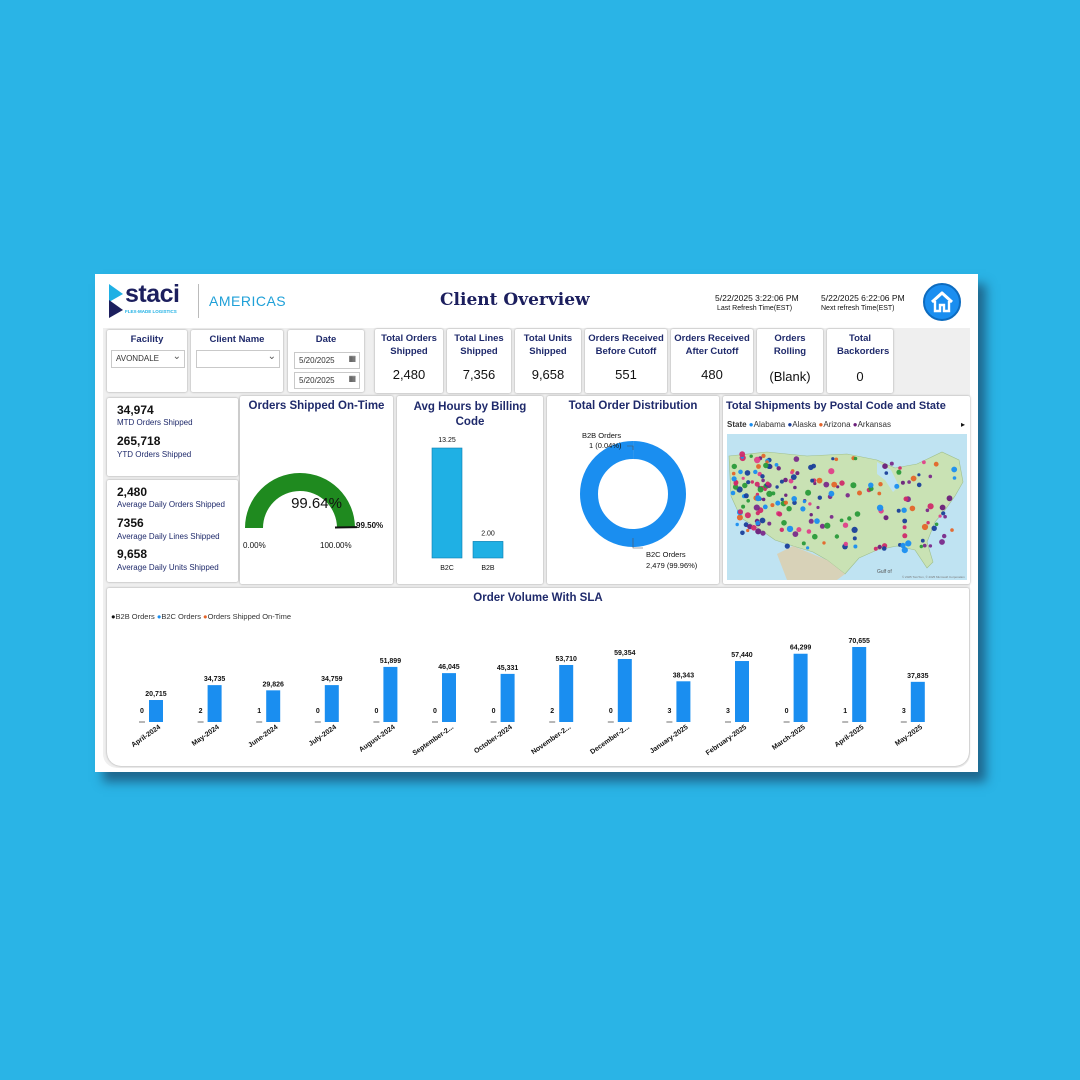 The image size is (1080, 1080). Describe the element at coordinates (318, 711) in the screenshot. I see `b2b-value-label: 0` at that location.